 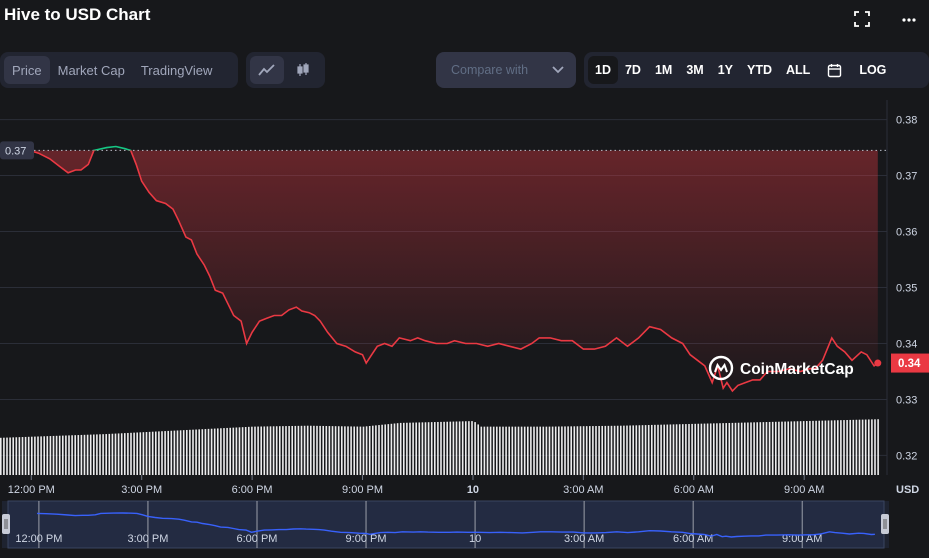 I want to click on candlestick-button, so click(x=303, y=70).